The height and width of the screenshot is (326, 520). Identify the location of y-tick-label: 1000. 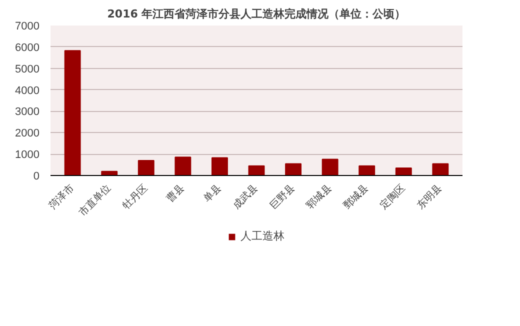
(27, 155).